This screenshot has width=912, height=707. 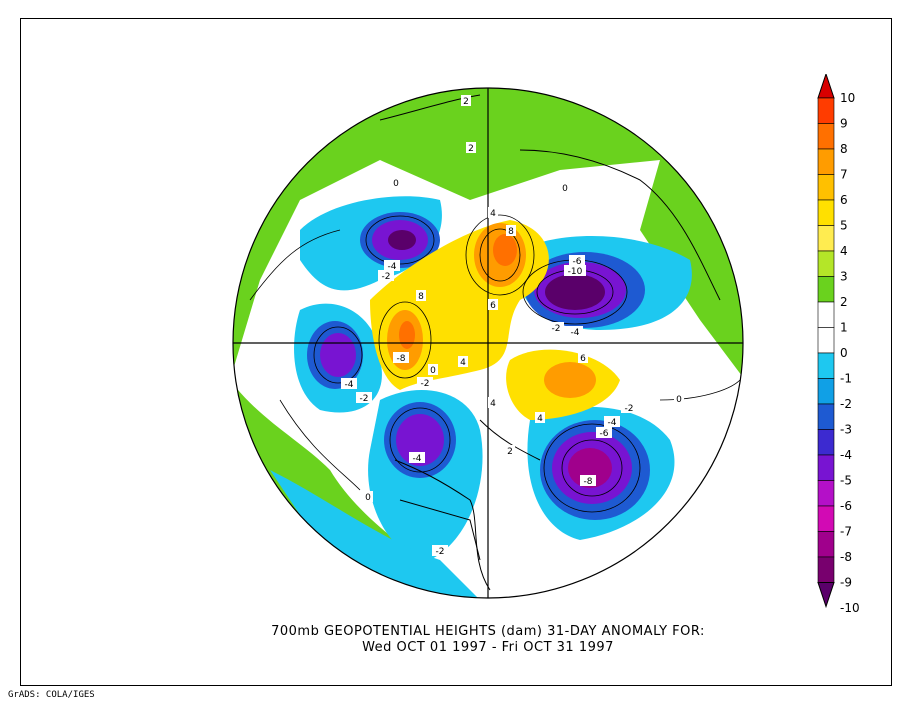 I want to click on colorbar-arrow-bottom, so click(x=826, y=595).